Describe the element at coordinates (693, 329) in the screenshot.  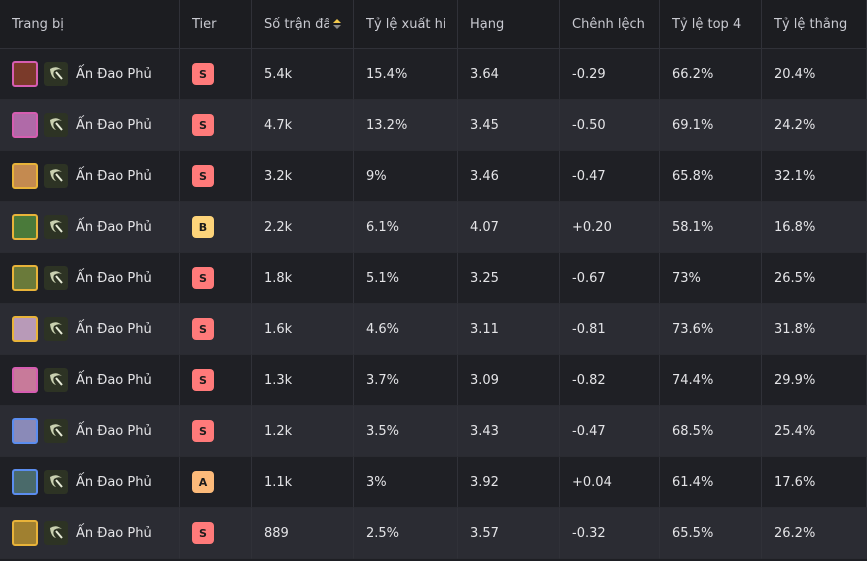
I see `cell-value: 73.6%` at that location.